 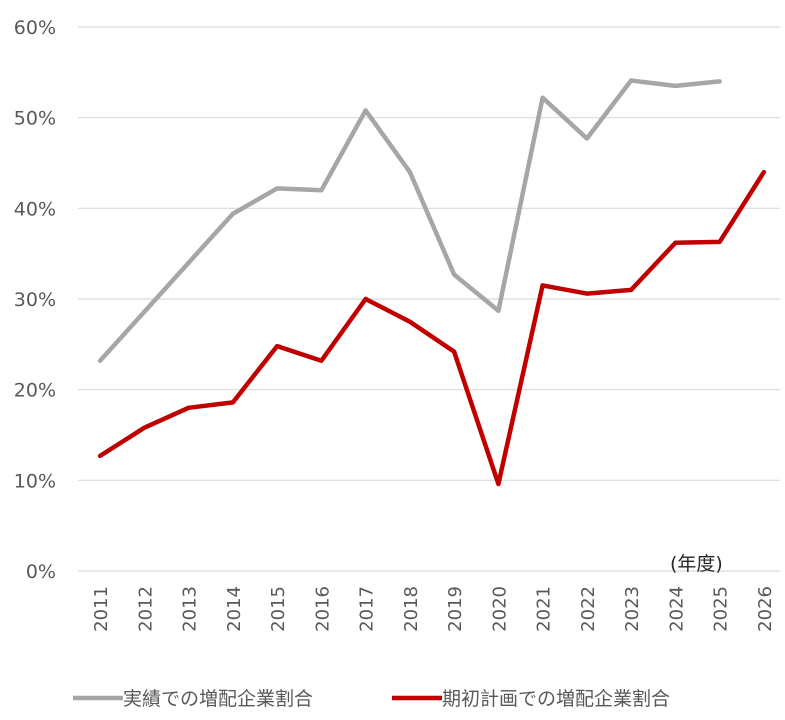 I want to click on y-axis-ticks: 0% 10% 20% 30% 40% 50% 60%, so click(x=35, y=300).